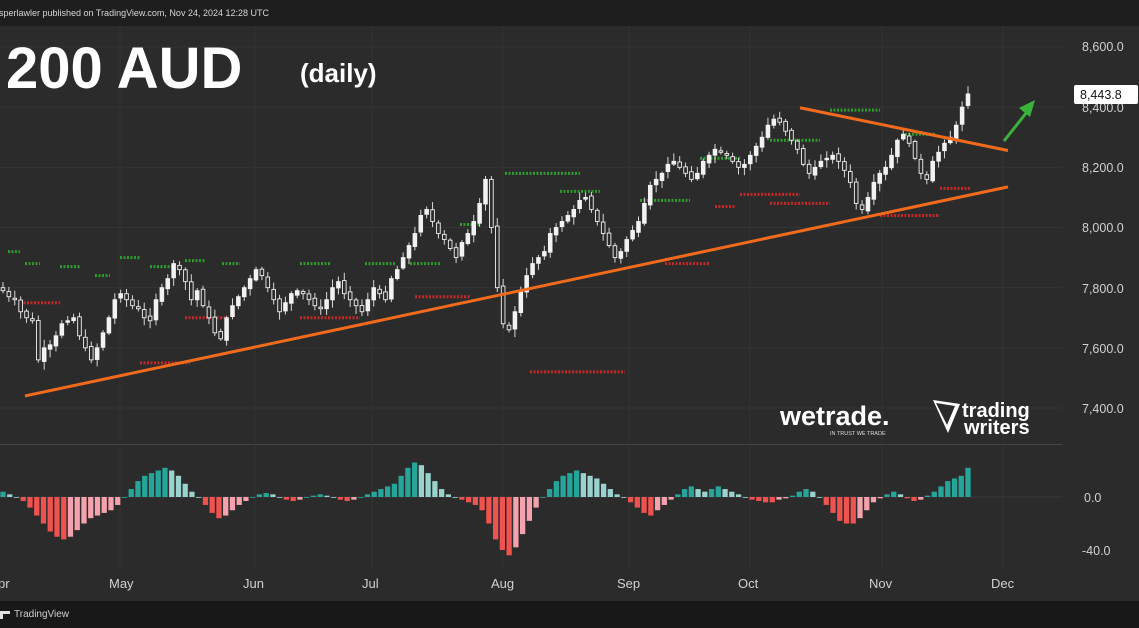  I want to click on footer-bar: TradingView, so click(569, 614).